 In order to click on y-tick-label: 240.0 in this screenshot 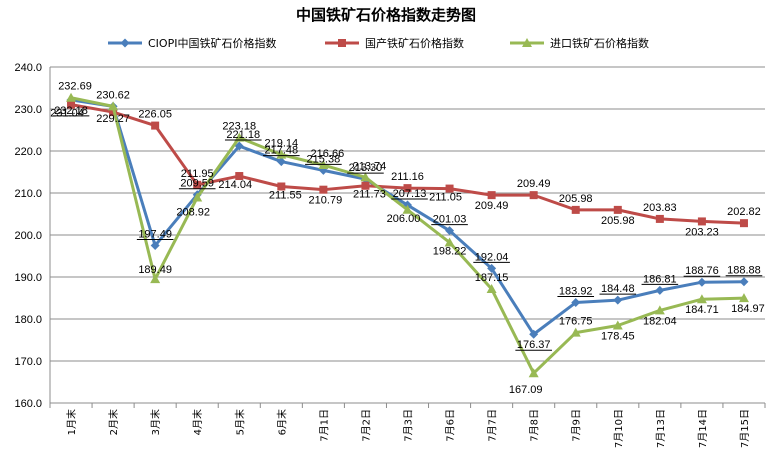, I will do `click(28, 68)`.